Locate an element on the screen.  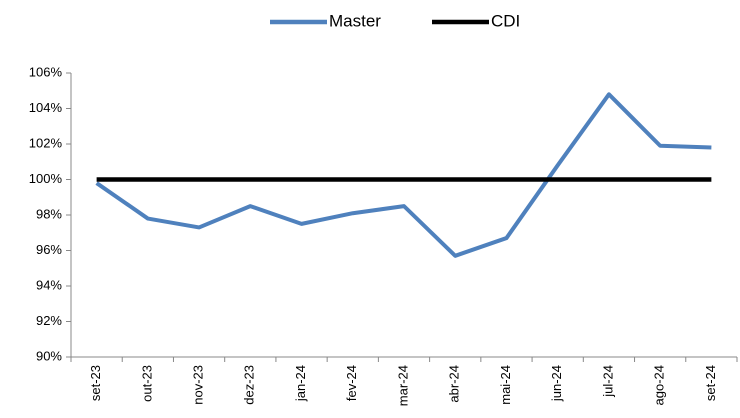
y-tick-label: 106% is located at coordinates (46, 71).